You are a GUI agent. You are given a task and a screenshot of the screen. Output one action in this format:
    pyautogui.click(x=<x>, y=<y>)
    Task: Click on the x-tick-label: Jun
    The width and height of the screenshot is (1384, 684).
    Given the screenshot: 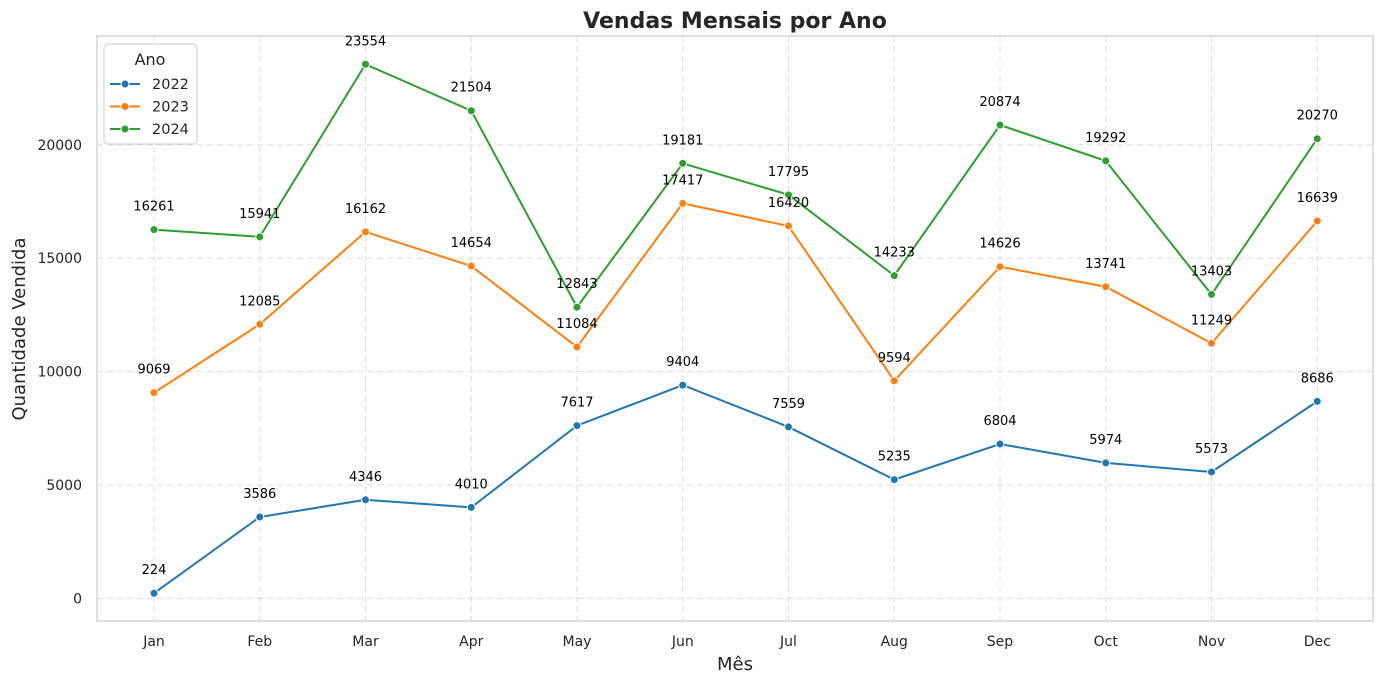 What is the action you would take?
    pyautogui.click(x=682, y=642)
    